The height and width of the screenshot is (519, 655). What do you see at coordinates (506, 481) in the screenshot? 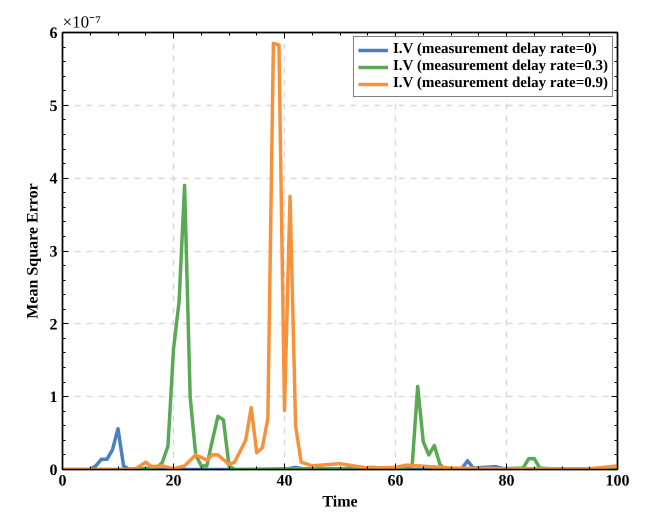
I see `x-tick-label: 80` at bounding box center [506, 481].